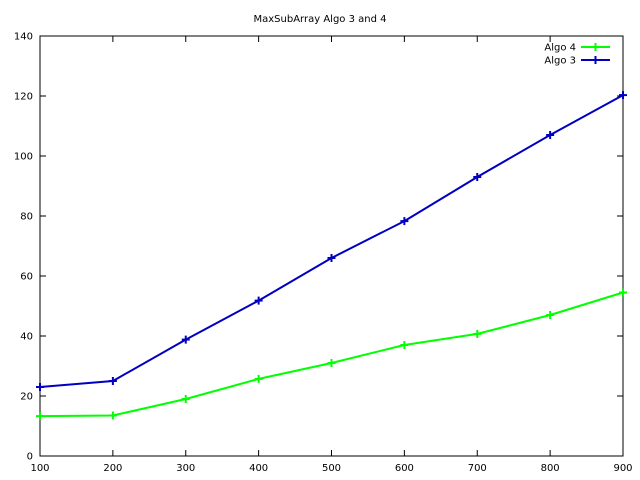 This screenshot has height=480, width=640. Describe the element at coordinates (577, 55) in the screenshot. I see `legend: Algo 4 Algo 3` at that location.